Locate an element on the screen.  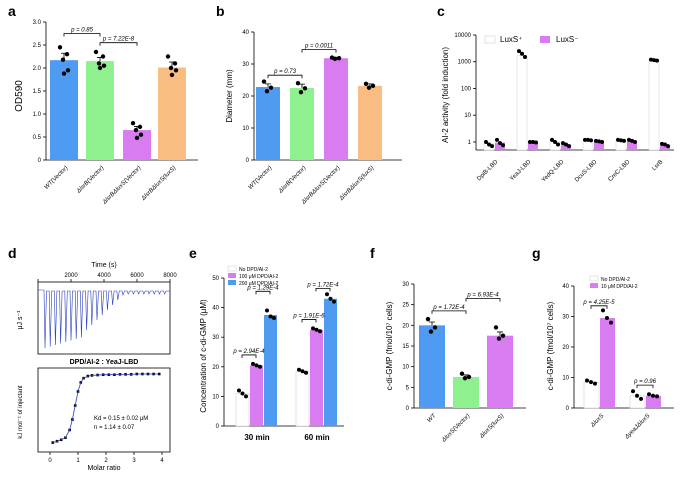
a-ytick-label: 2.5 is located at coordinates (37, 46).